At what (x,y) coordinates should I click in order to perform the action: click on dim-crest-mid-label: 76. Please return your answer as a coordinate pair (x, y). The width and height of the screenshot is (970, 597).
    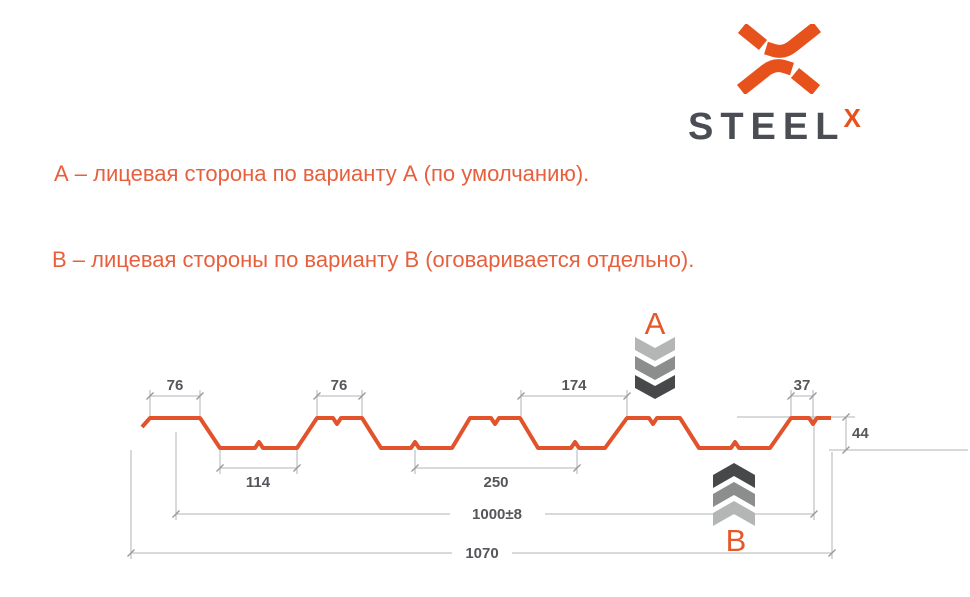
    Looking at the image, I should click on (339, 385).